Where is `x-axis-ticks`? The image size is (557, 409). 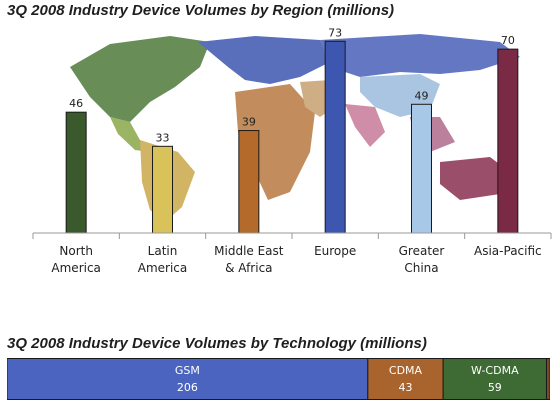
x-axis-ticks is located at coordinates (292, 236).